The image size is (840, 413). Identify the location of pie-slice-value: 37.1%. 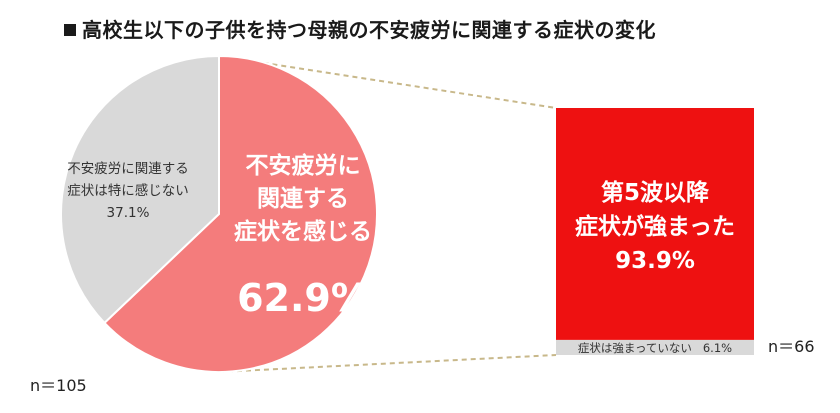
(128, 213).